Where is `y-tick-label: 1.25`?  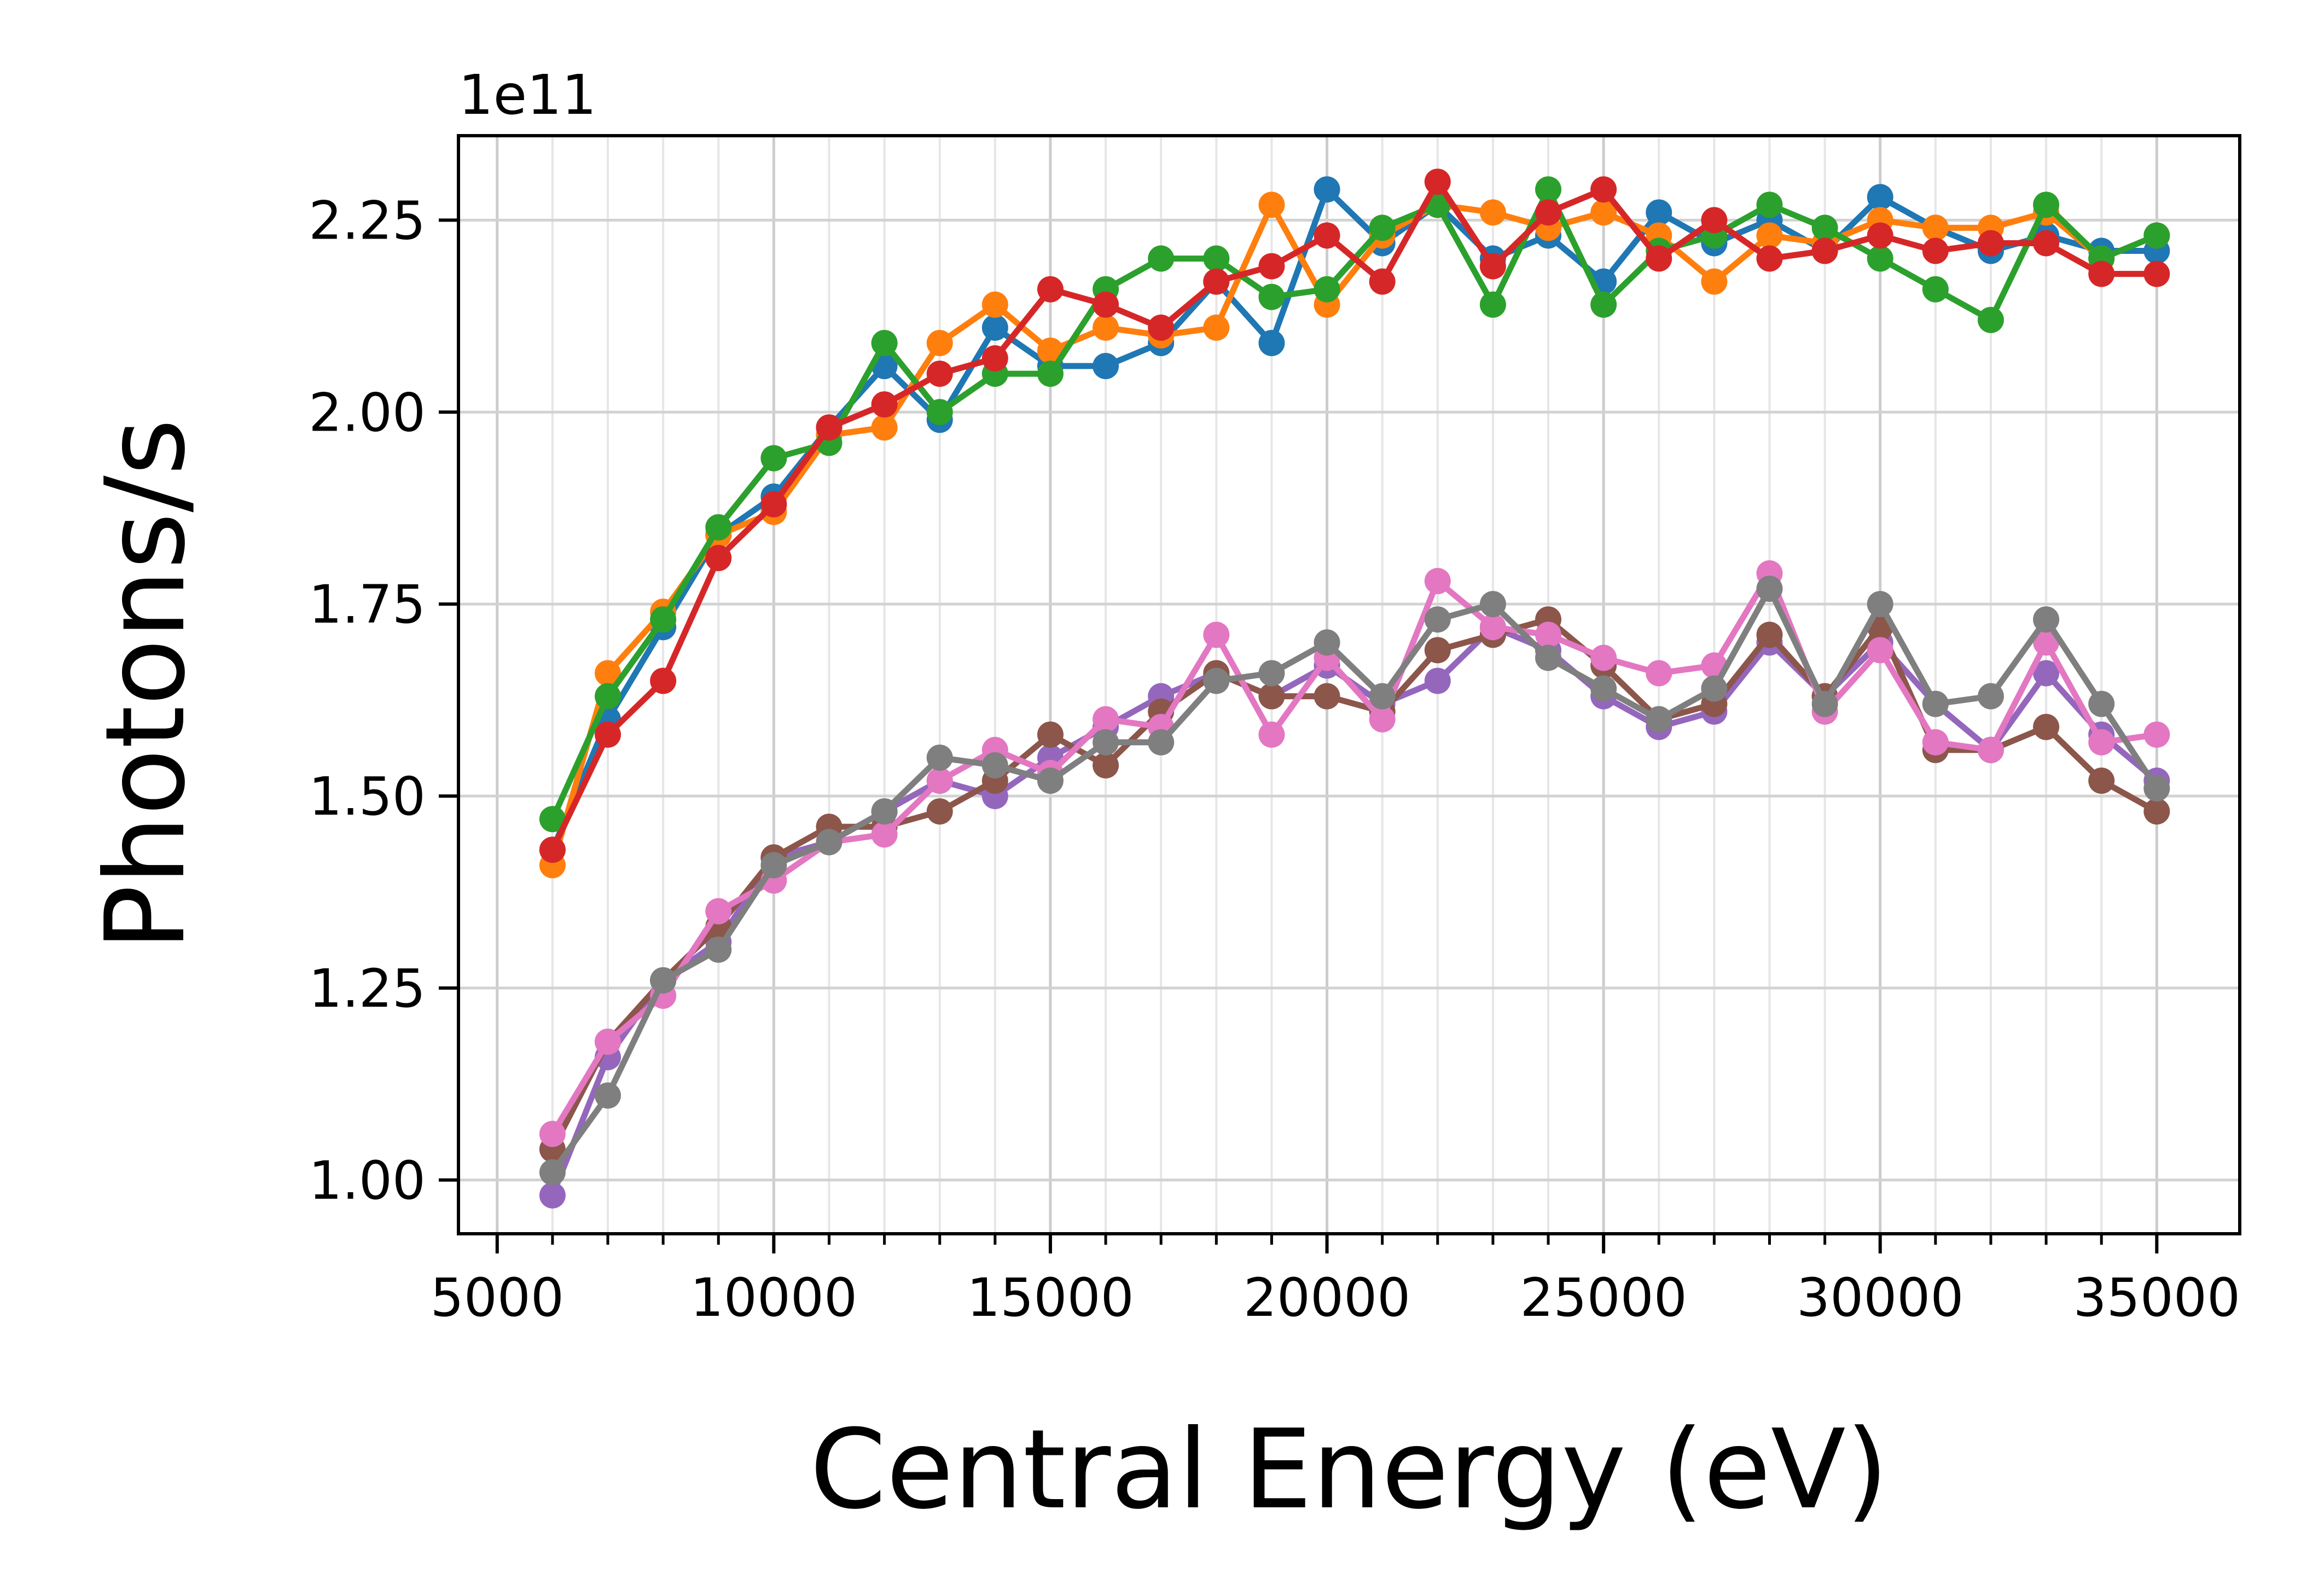
y-tick-label: 1.25 is located at coordinates (368, 988).